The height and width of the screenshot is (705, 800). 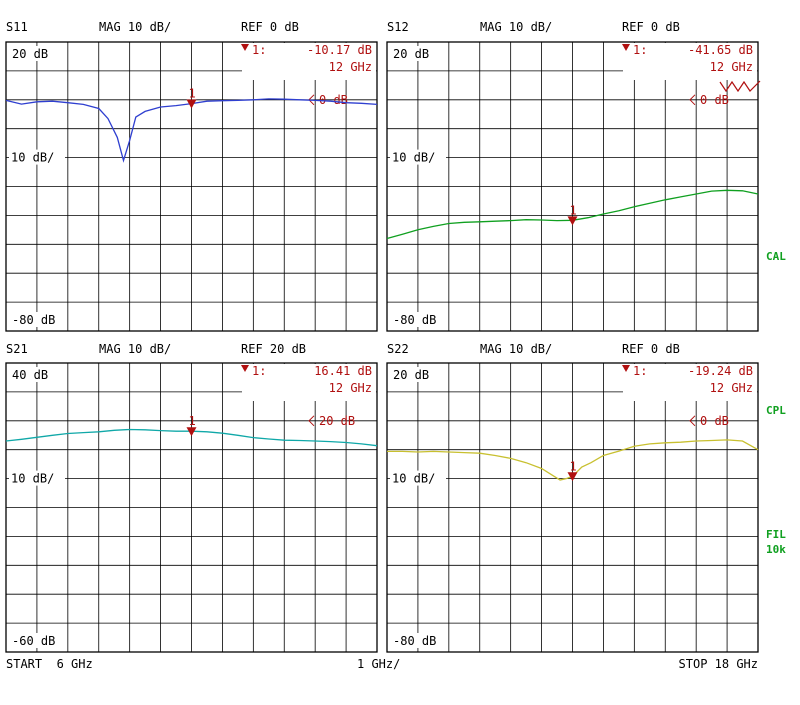 I want to click on s22-bottom-label: -80 dB, so click(x=414, y=641).